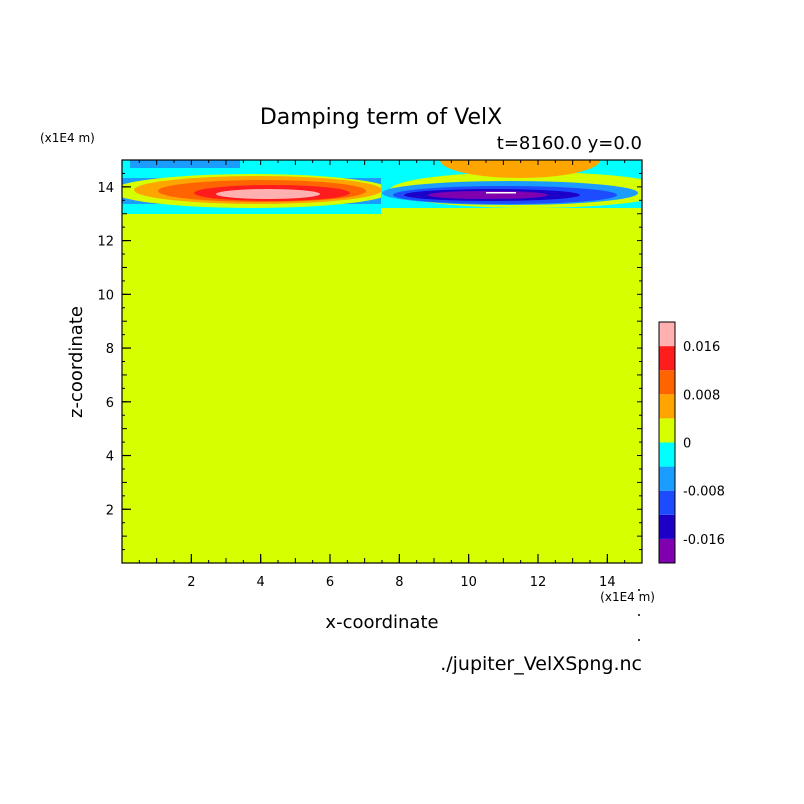  I want to click on colorbar-label: 0, so click(687, 444).